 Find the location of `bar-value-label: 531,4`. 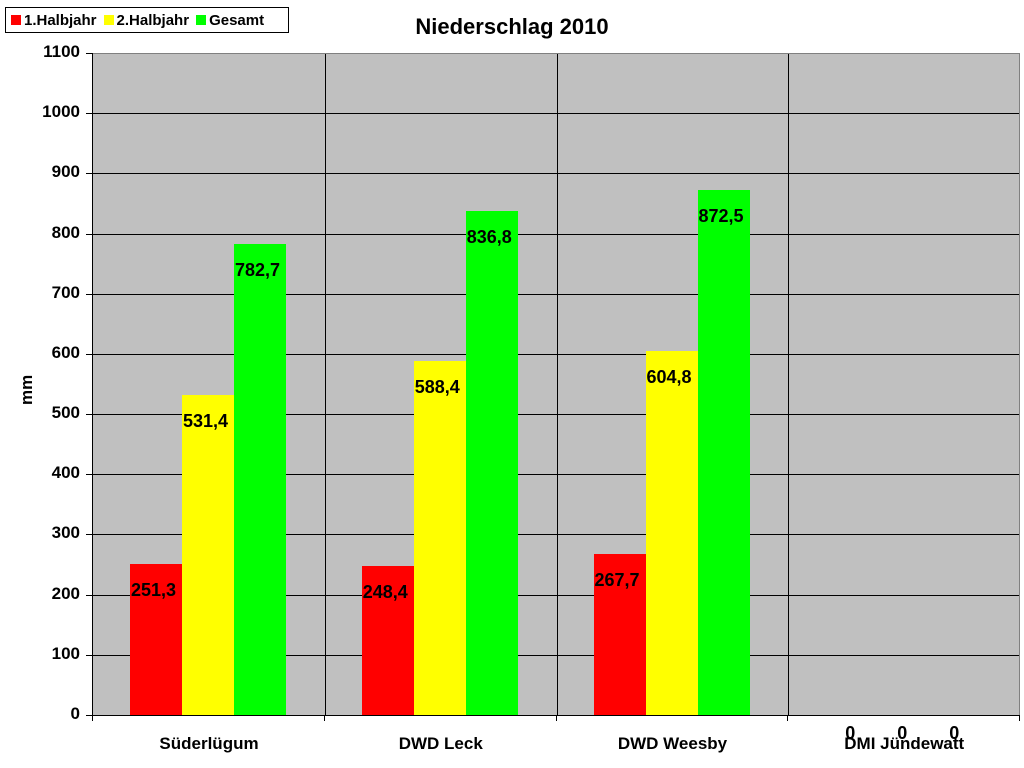

bar-value-label: 531,4 is located at coordinates (206, 421).